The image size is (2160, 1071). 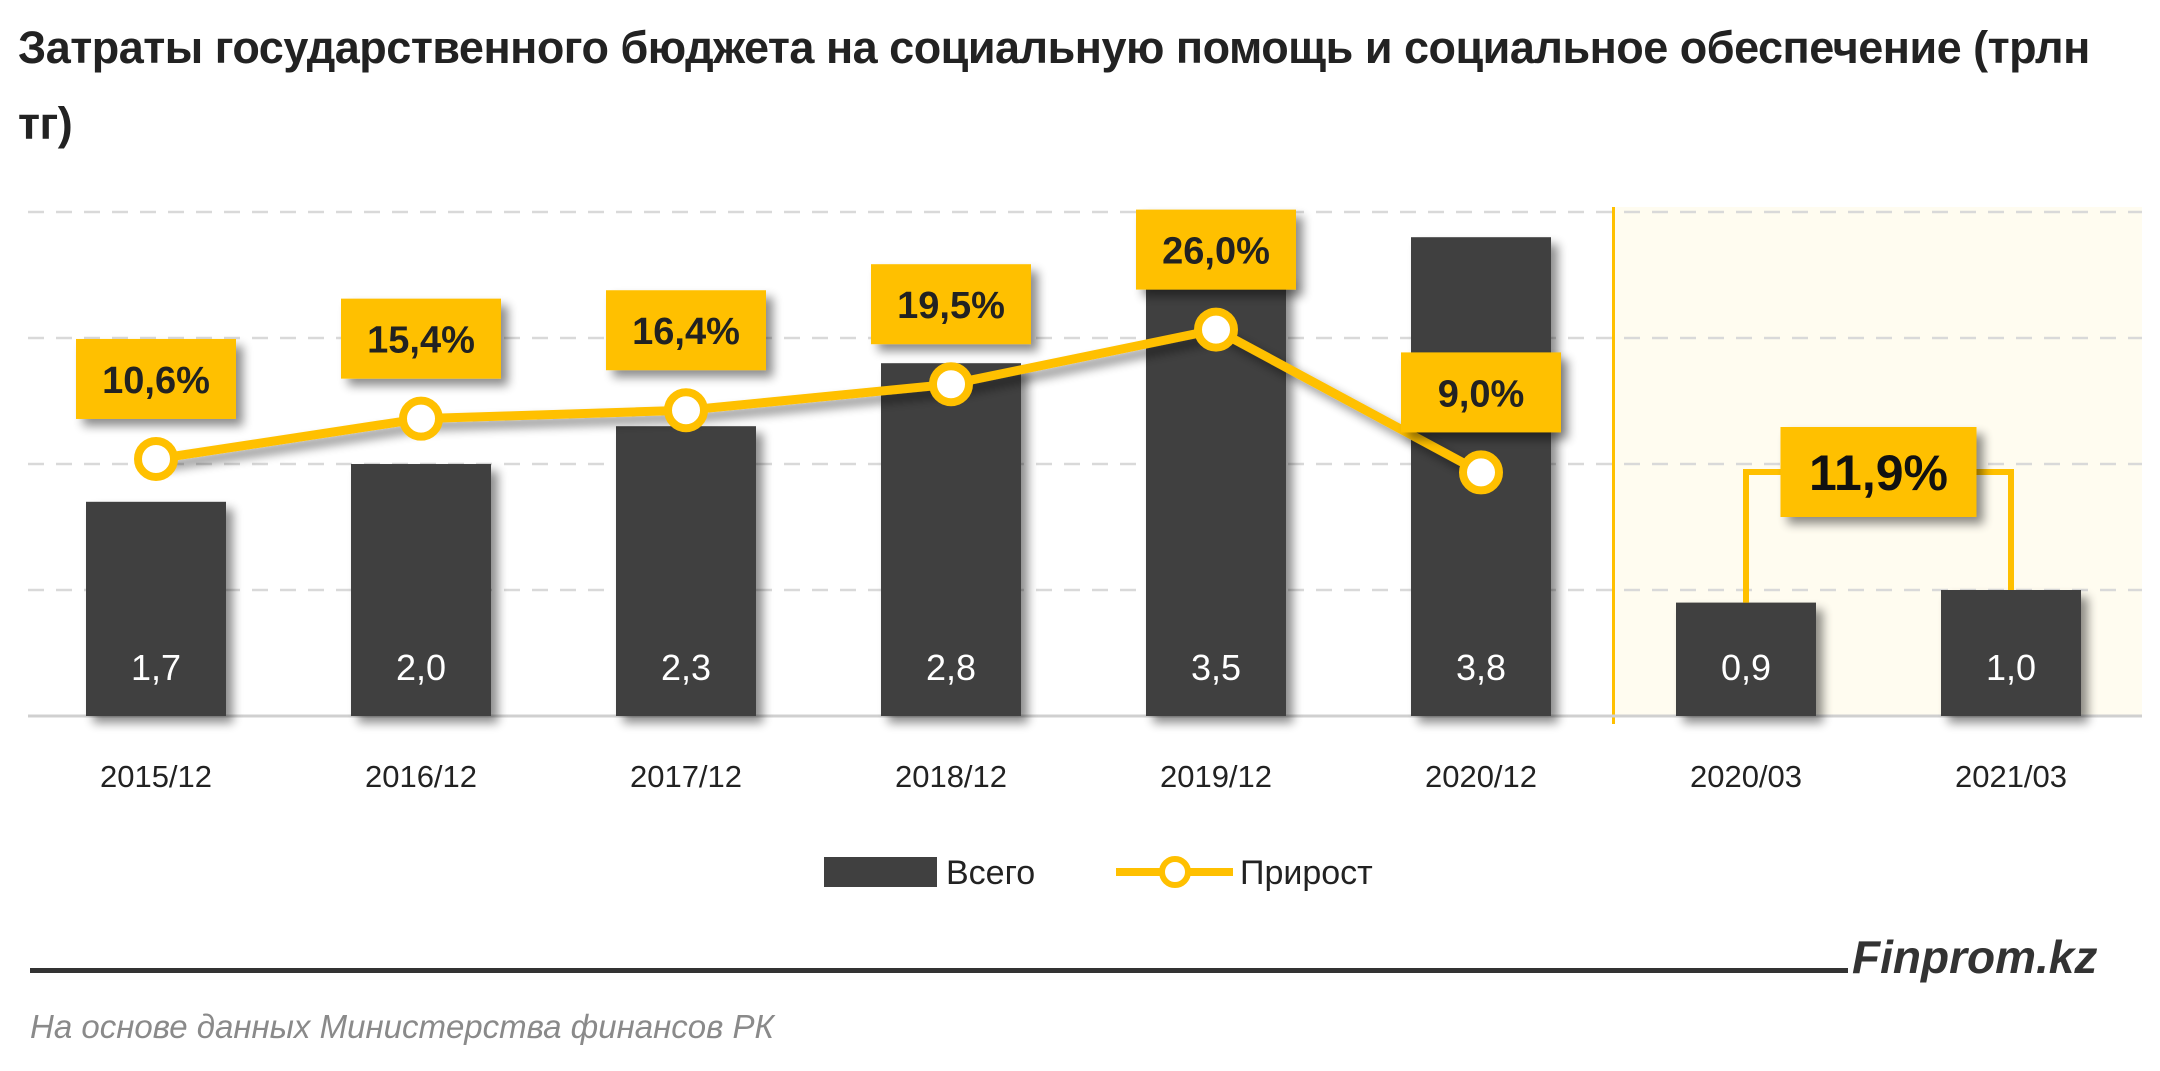 I want to click on growth-line, so click(x=819, y=401).